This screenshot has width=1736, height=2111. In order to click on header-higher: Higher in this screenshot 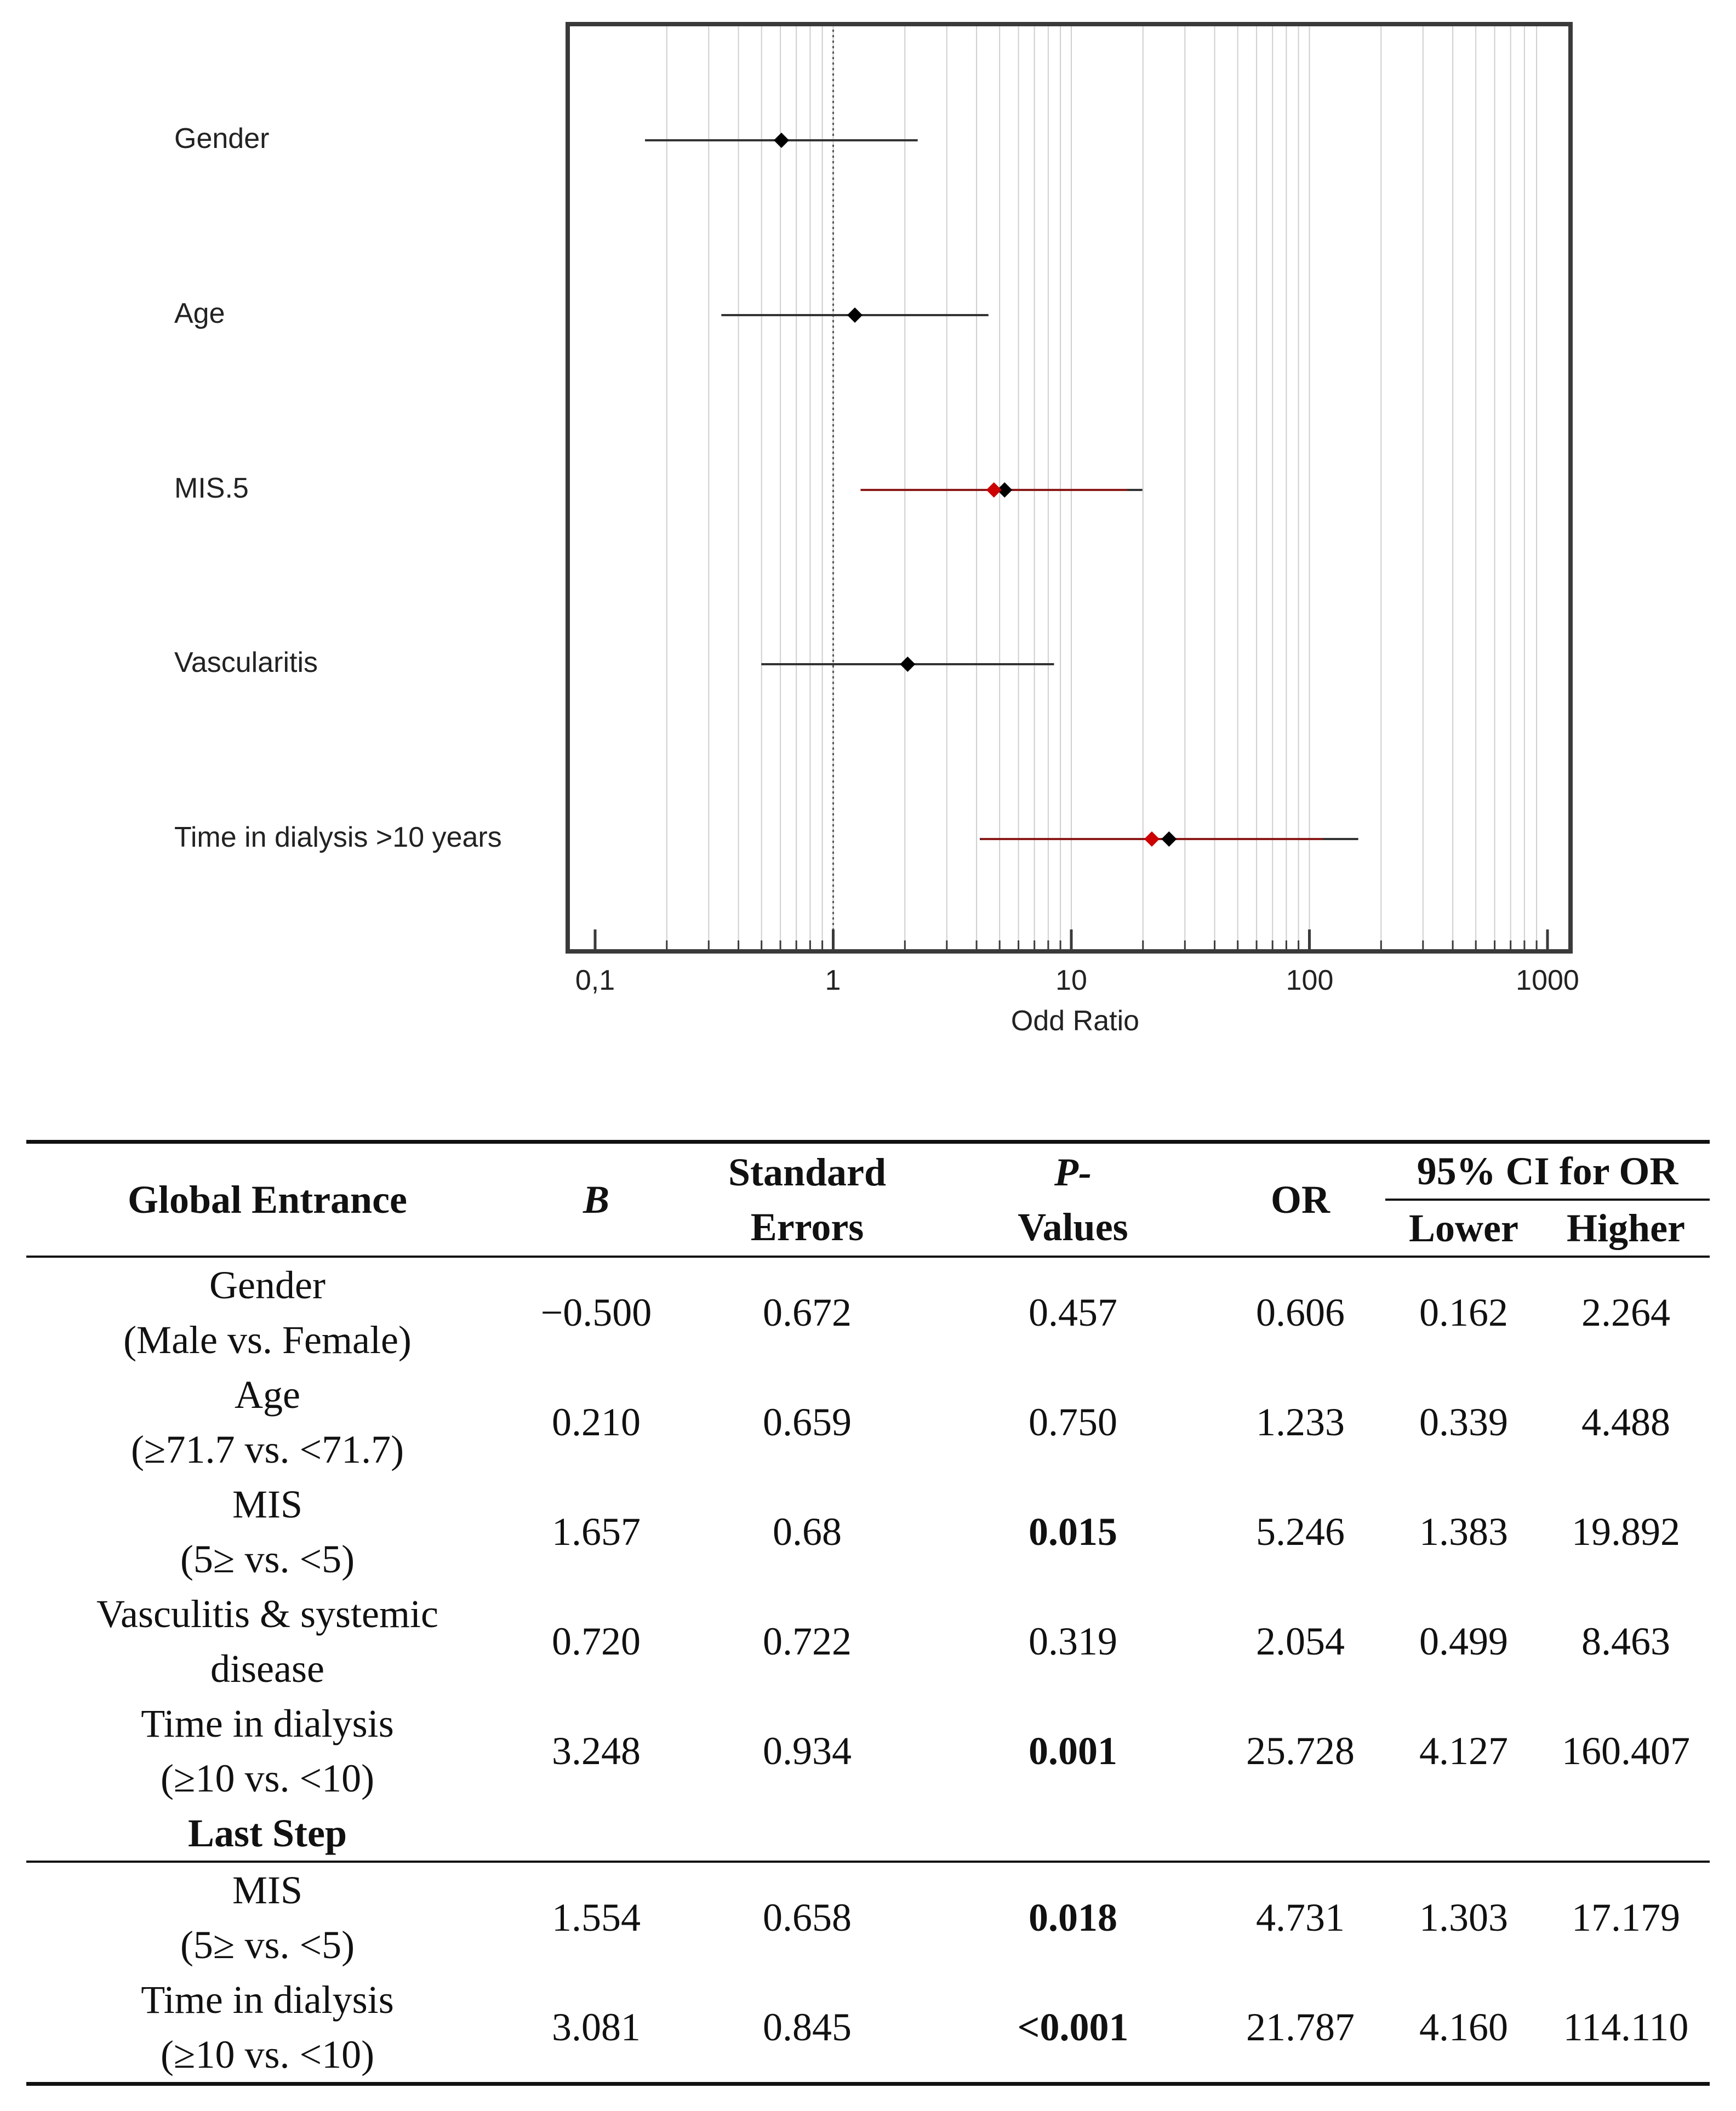, I will do `click(1626, 1229)`.